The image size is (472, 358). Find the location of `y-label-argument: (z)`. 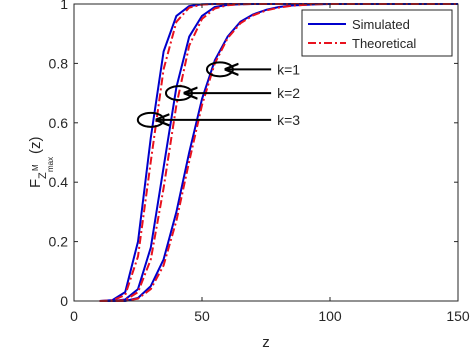

y-label-argument: (z) is located at coordinates (35, 146).